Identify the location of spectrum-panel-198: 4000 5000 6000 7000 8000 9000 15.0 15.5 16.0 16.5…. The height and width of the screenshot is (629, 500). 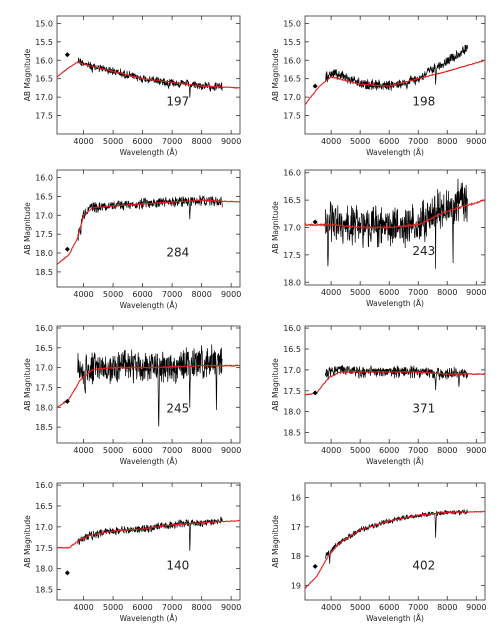
(378, 86).